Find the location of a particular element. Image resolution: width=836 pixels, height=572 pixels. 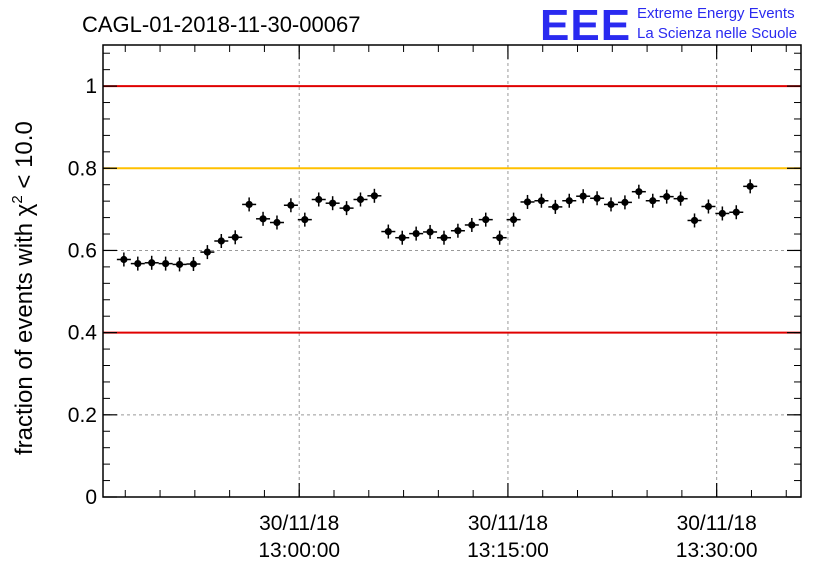

x-tick-label-time: 13:00:00 is located at coordinates (299, 550).